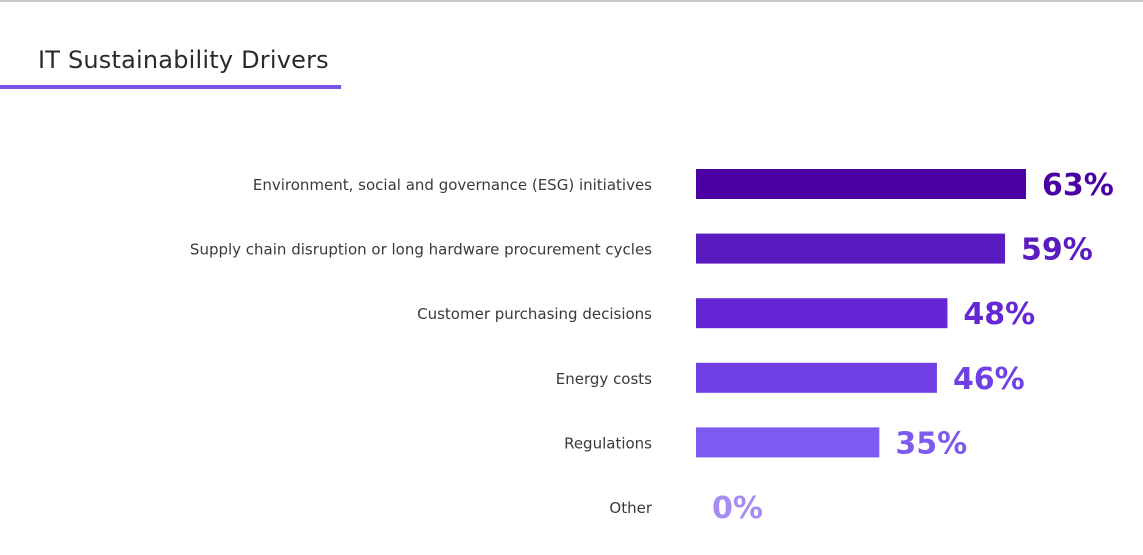  I want to click on category-label: Other, so click(630, 508).